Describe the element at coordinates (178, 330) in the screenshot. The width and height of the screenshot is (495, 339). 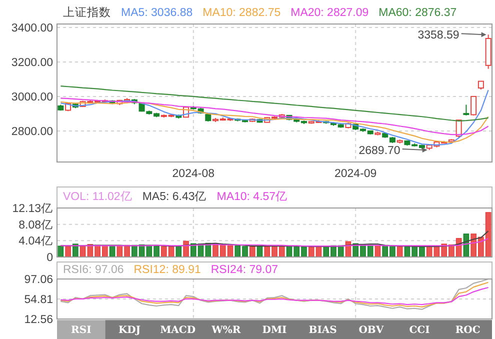
I see `text: MACD` at that location.